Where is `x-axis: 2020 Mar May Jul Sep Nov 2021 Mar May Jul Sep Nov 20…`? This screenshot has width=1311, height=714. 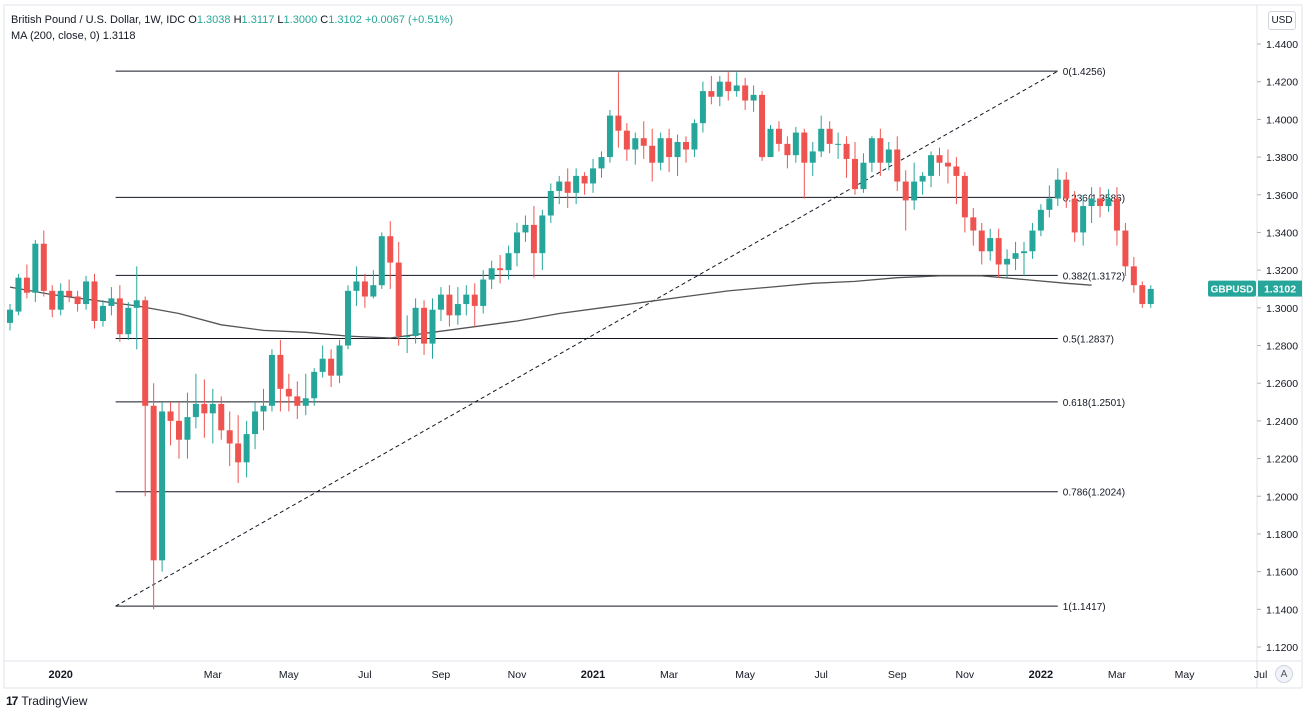
x-axis: 2020 Mar May Jul Sep Nov 2021 Mar May Jul Sep Nov 20… is located at coordinates (657, 675).